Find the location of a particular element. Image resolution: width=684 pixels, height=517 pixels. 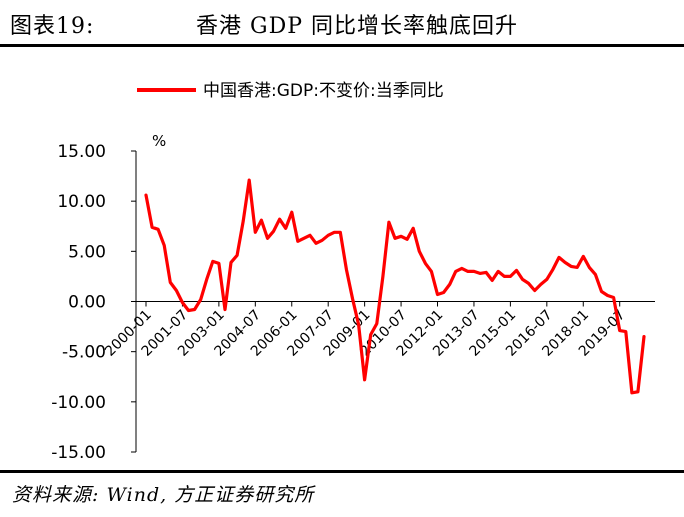

figure-title: 香港 GDP 同比增长率触底回升 is located at coordinates (357, 26).